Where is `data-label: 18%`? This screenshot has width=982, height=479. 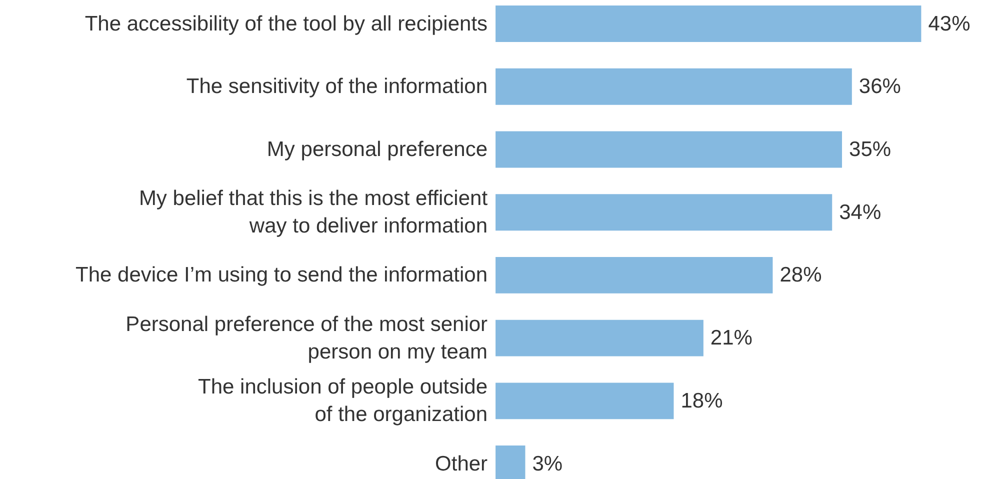
data-label: 18% is located at coordinates (701, 400).